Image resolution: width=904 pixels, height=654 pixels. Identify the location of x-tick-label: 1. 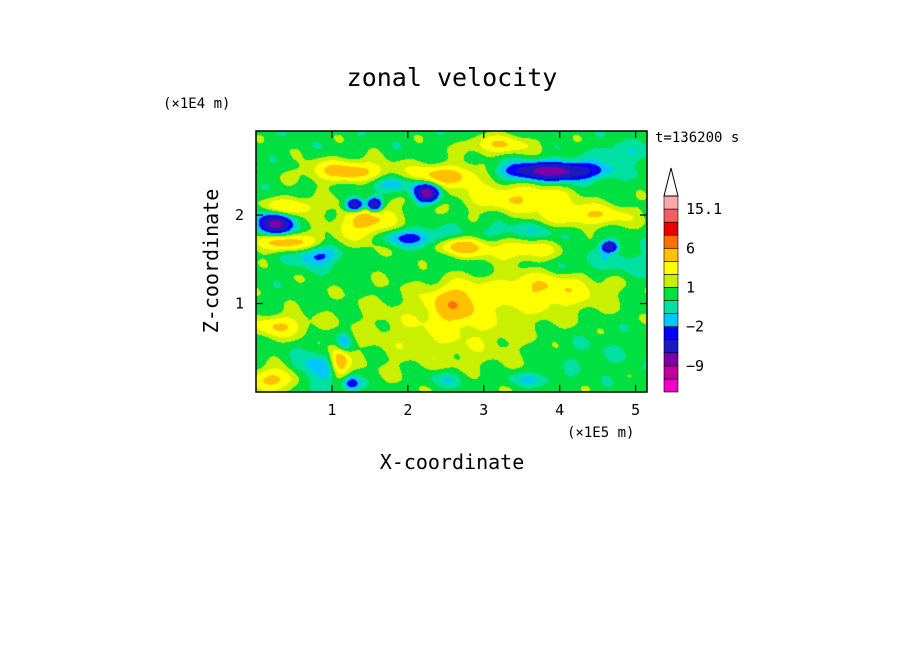
(331, 410).